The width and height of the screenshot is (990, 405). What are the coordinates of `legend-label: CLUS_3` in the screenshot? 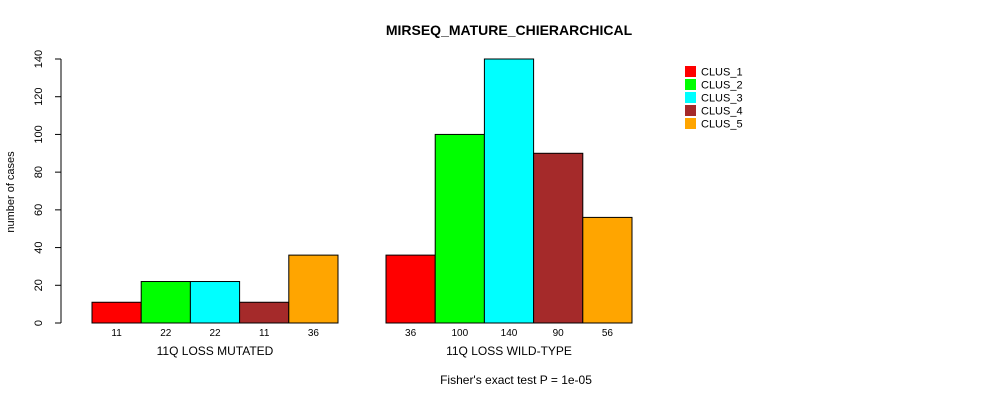 It's located at (722, 99).